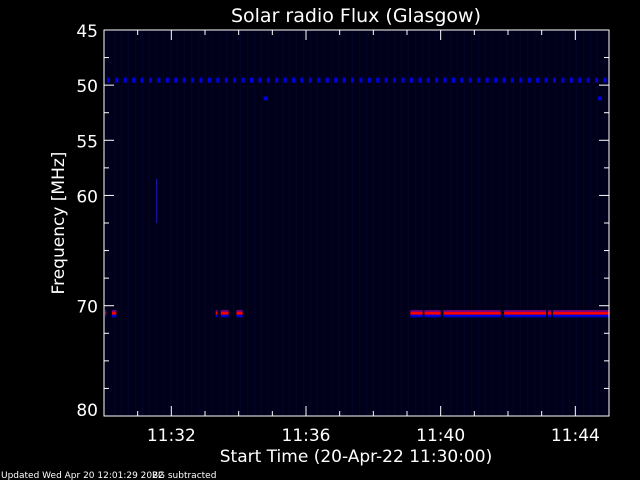 Image resolution: width=640 pixels, height=480 pixels. I want to click on bg-subtracted-note: BG subtracted, so click(184, 475).